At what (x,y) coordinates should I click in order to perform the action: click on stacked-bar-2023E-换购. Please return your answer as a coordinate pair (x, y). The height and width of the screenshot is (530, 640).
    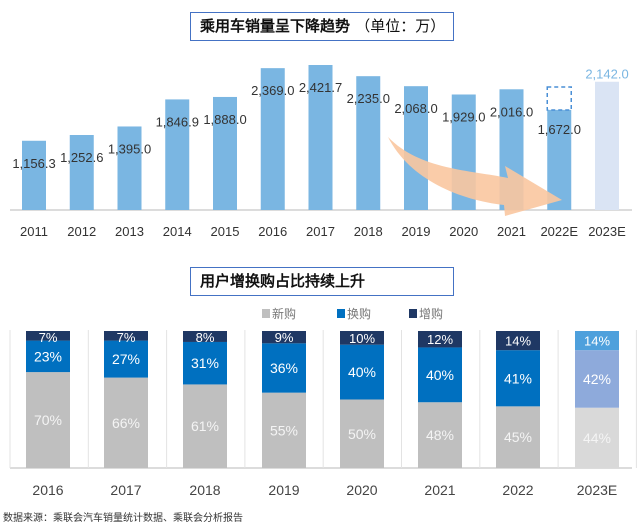
    Looking at the image, I should click on (597, 379).